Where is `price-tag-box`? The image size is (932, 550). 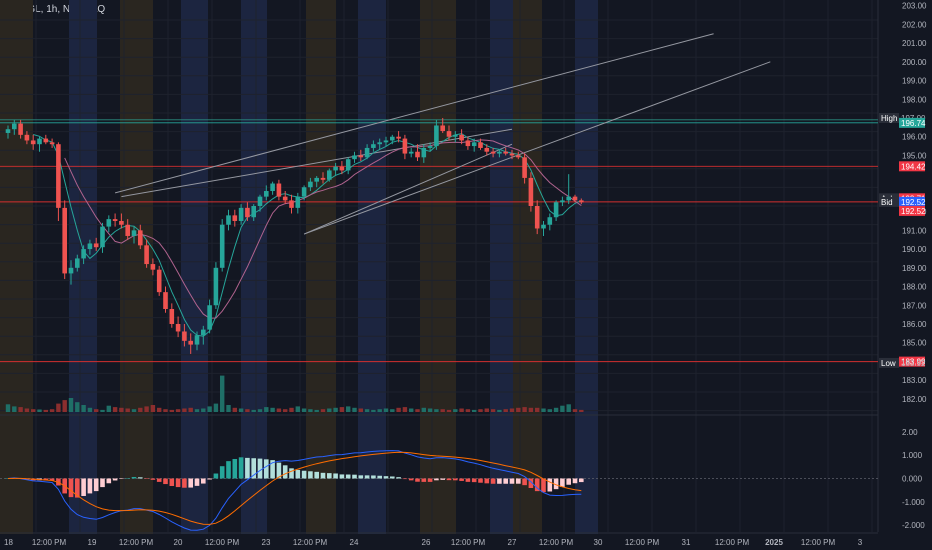
price-tag-box is located at coordinates (912, 122).